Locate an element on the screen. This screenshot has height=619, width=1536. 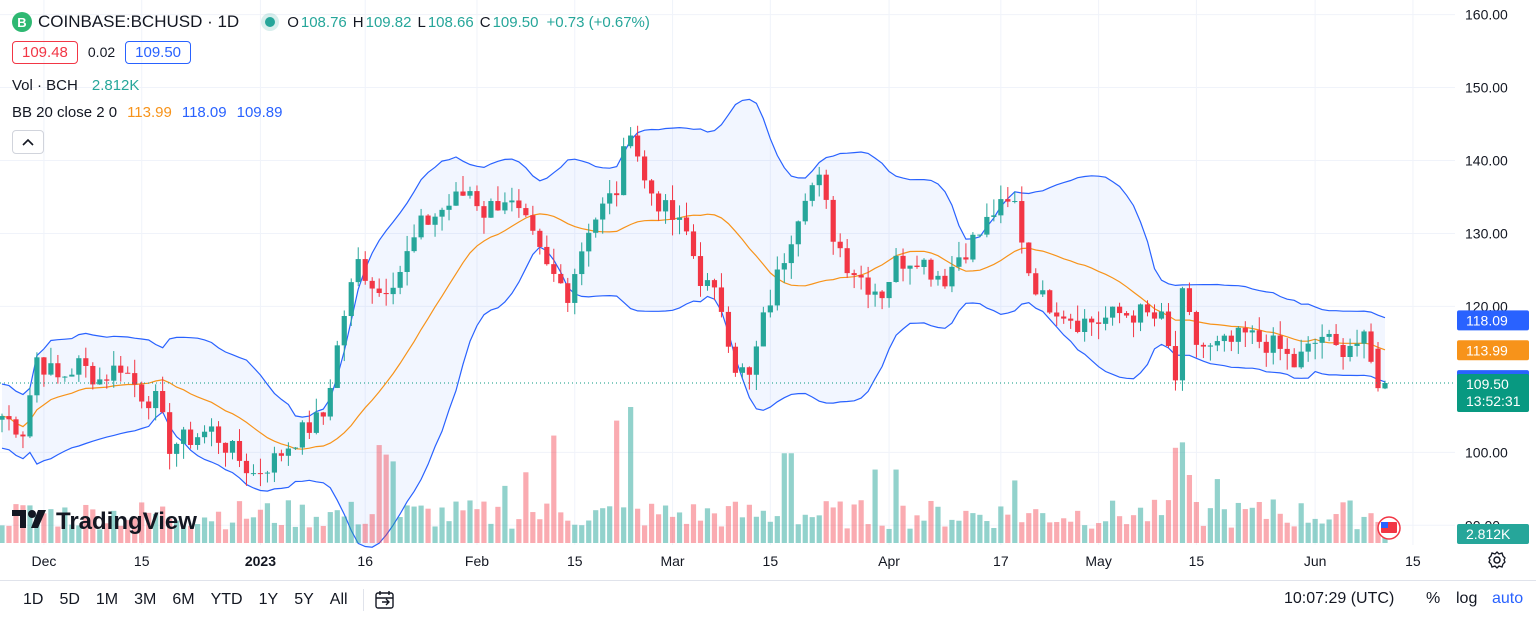
collapse-legend-button is located at coordinates (28, 142).